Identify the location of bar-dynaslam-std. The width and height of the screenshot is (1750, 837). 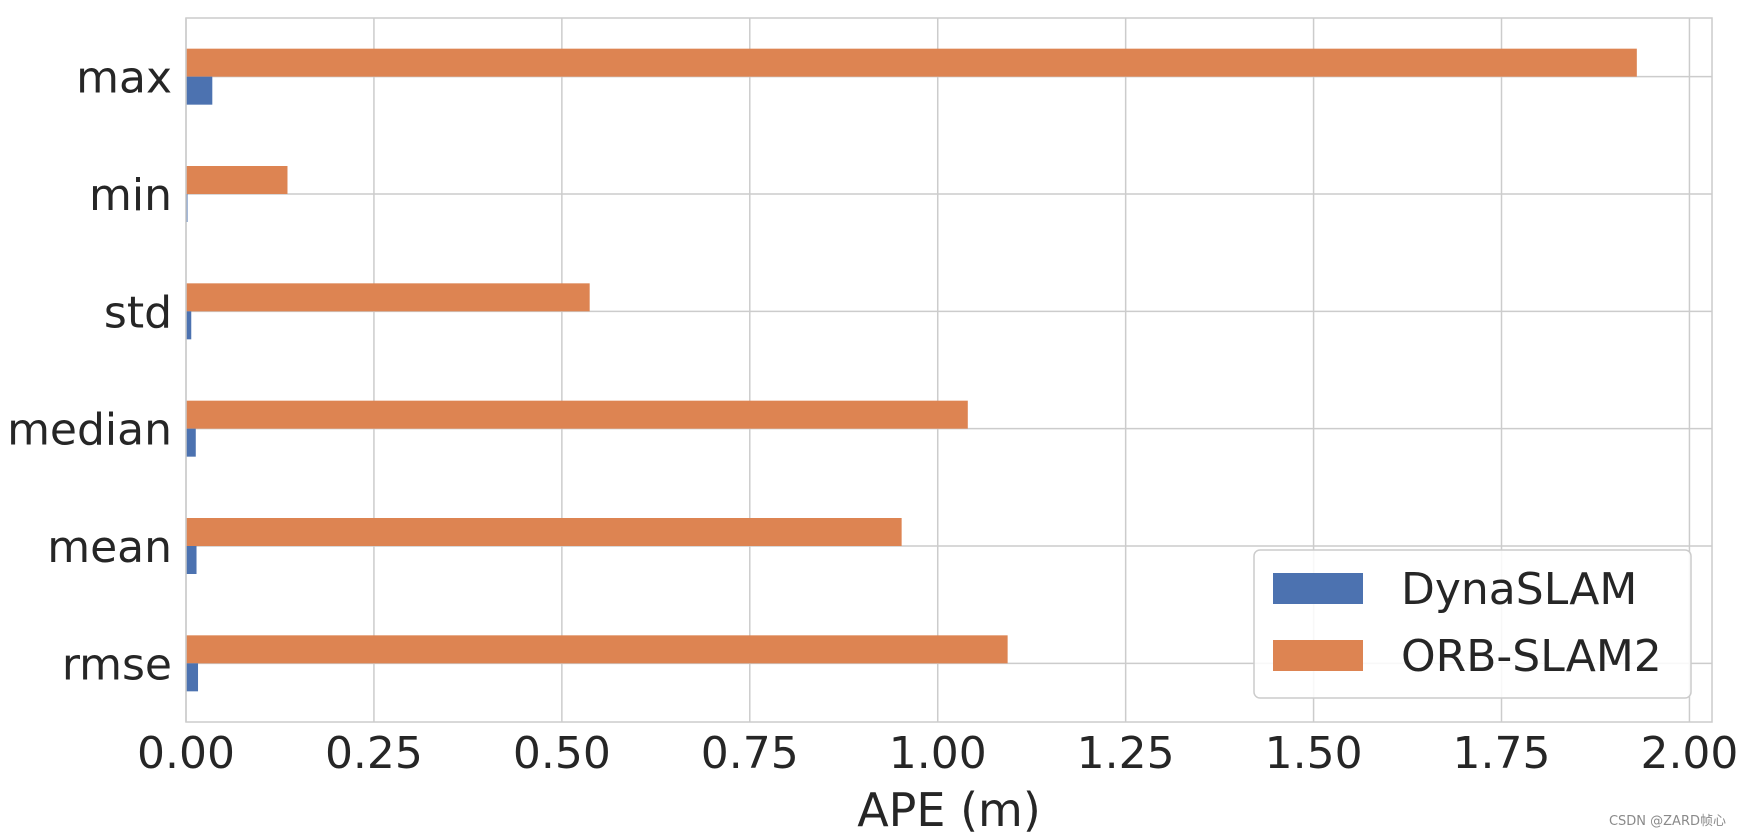
(189, 325).